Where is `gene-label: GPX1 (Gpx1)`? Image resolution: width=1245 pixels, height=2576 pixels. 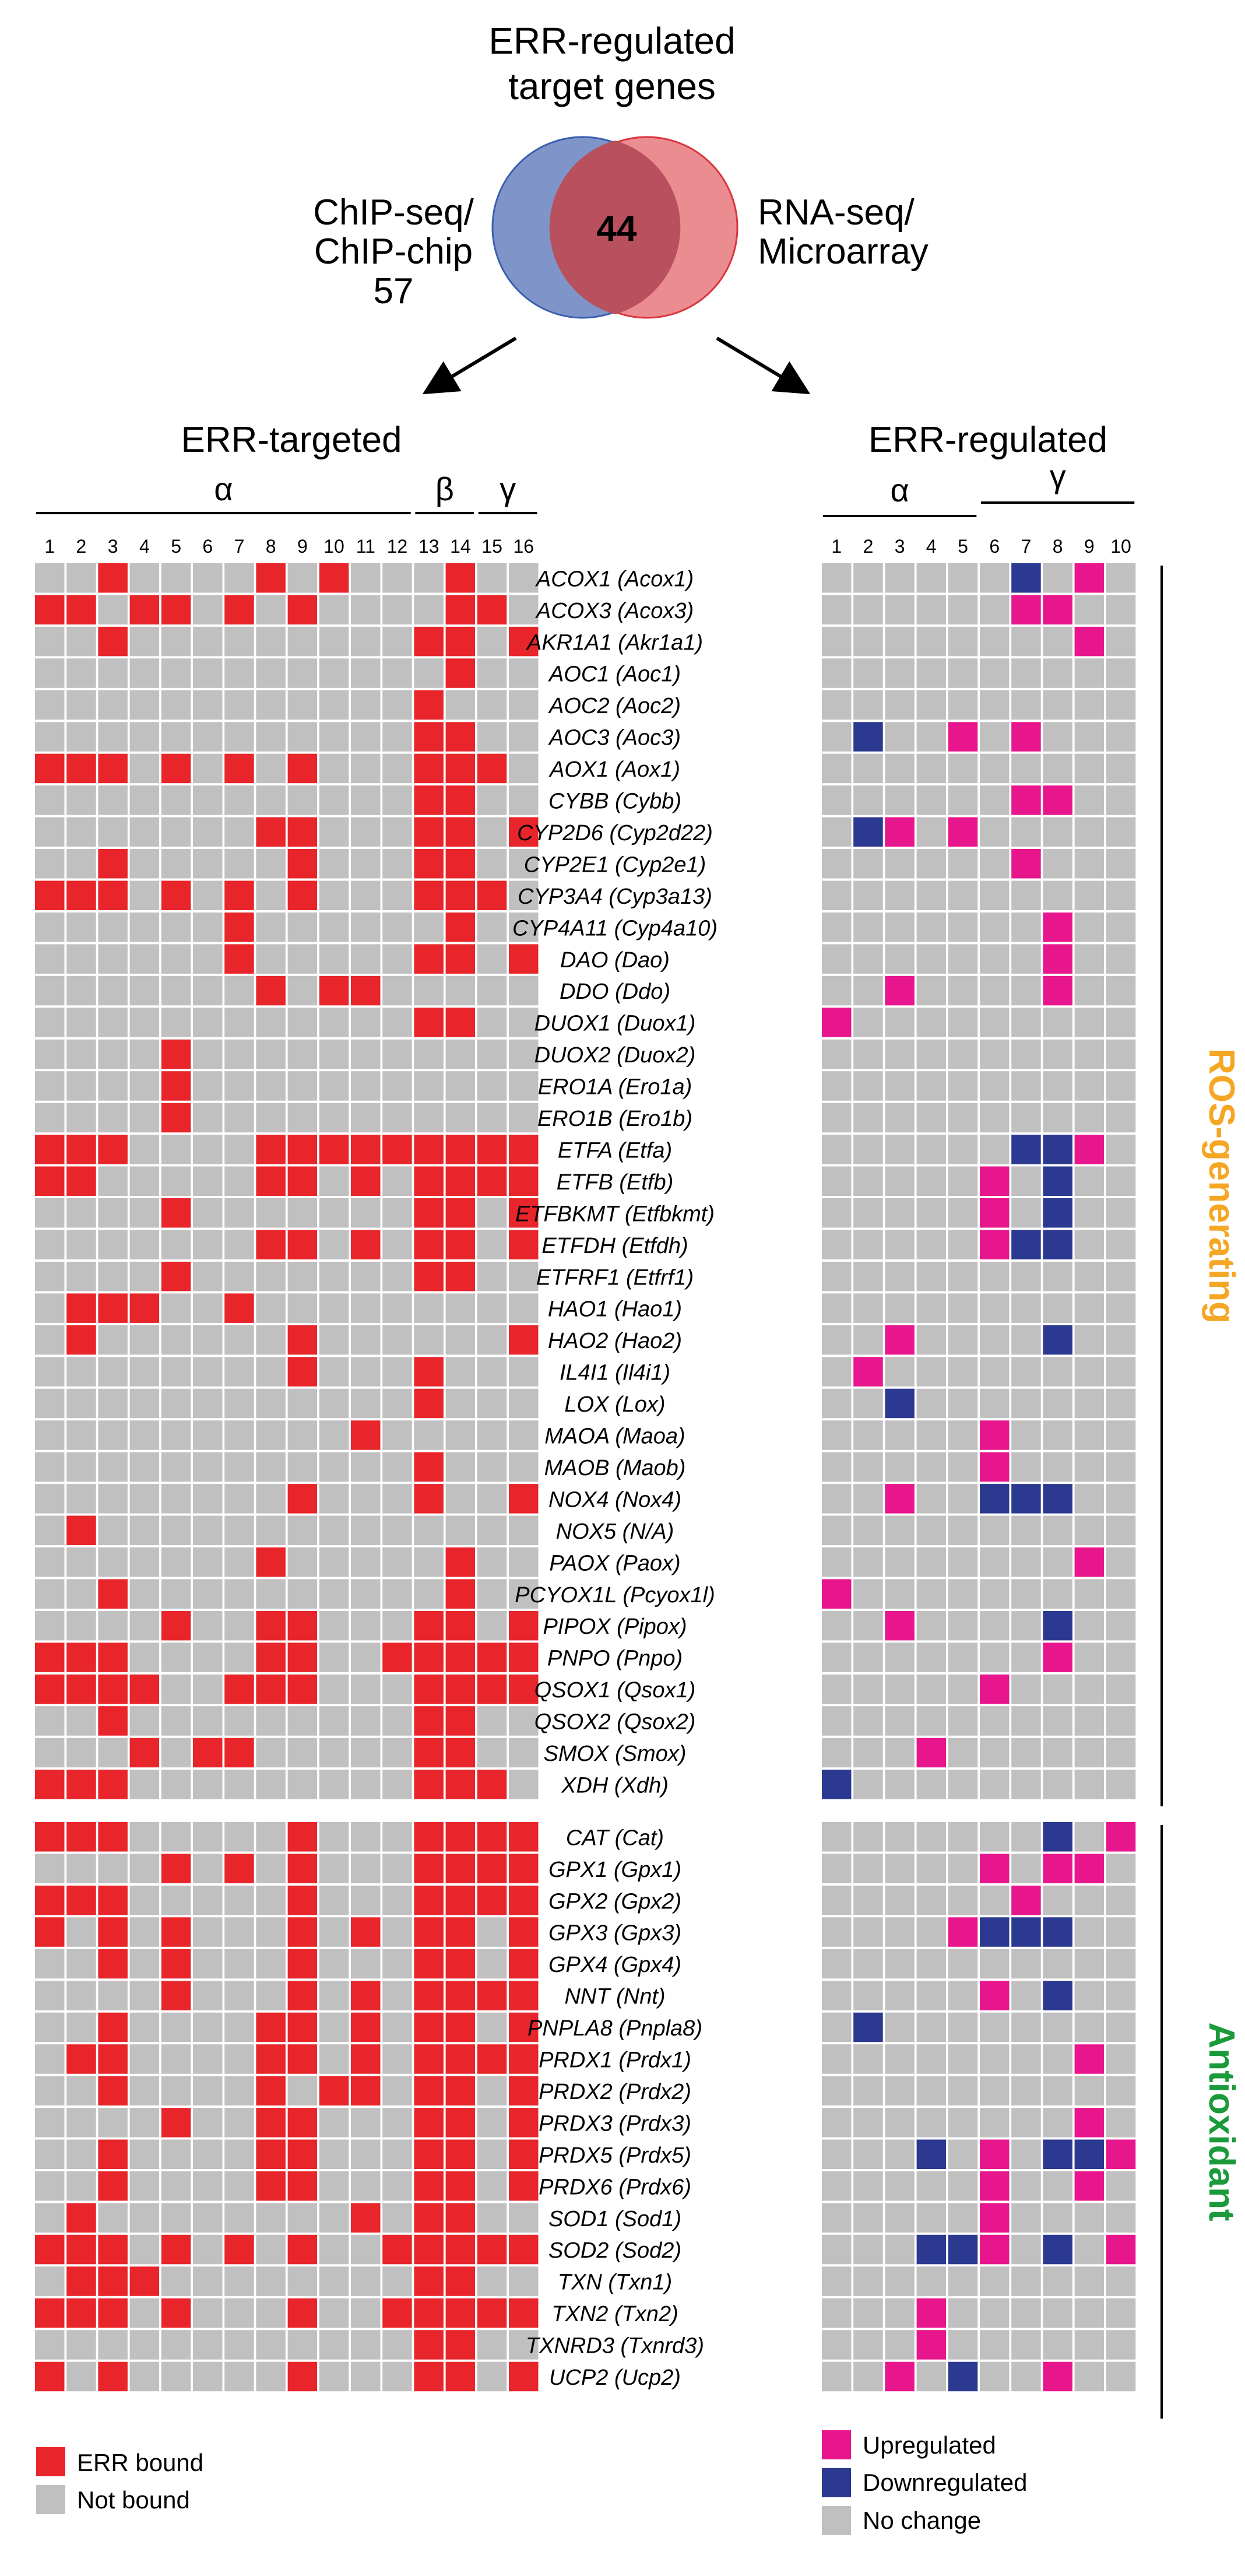
gene-label: GPX1 (Gpx1) is located at coordinates (614, 1870).